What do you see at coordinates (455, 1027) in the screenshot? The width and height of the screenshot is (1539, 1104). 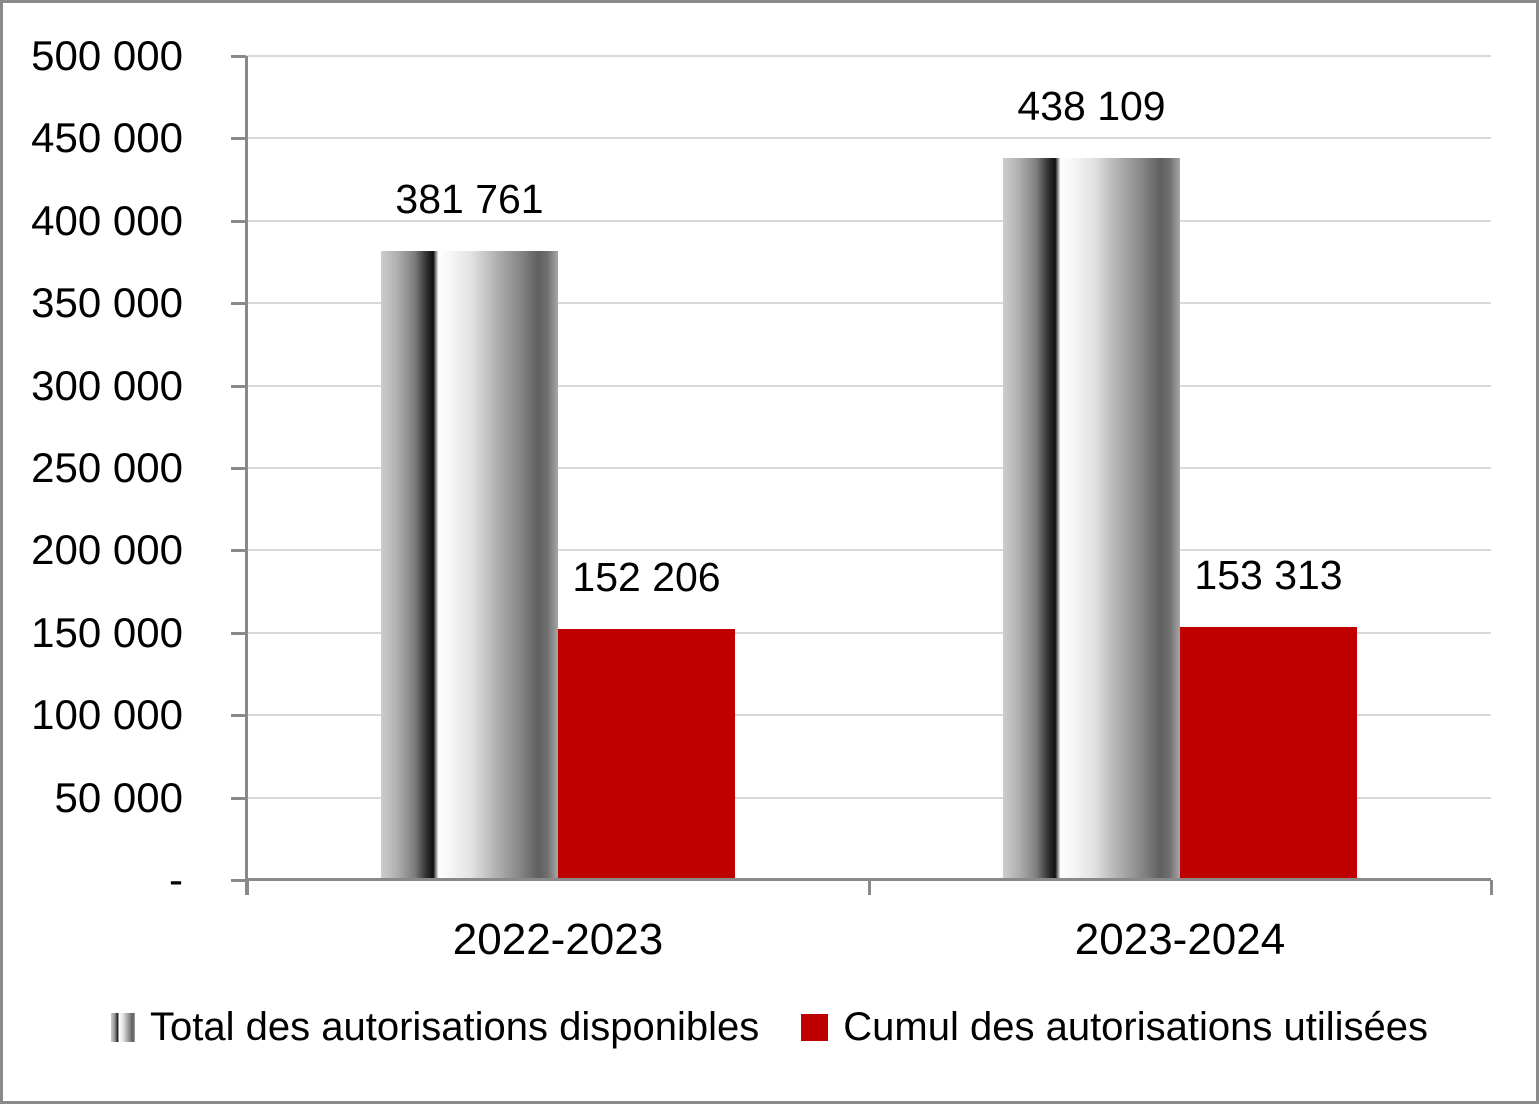 I see `legend-label-total-disponibles: Total des autorisations disponibles` at bounding box center [455, 1027].